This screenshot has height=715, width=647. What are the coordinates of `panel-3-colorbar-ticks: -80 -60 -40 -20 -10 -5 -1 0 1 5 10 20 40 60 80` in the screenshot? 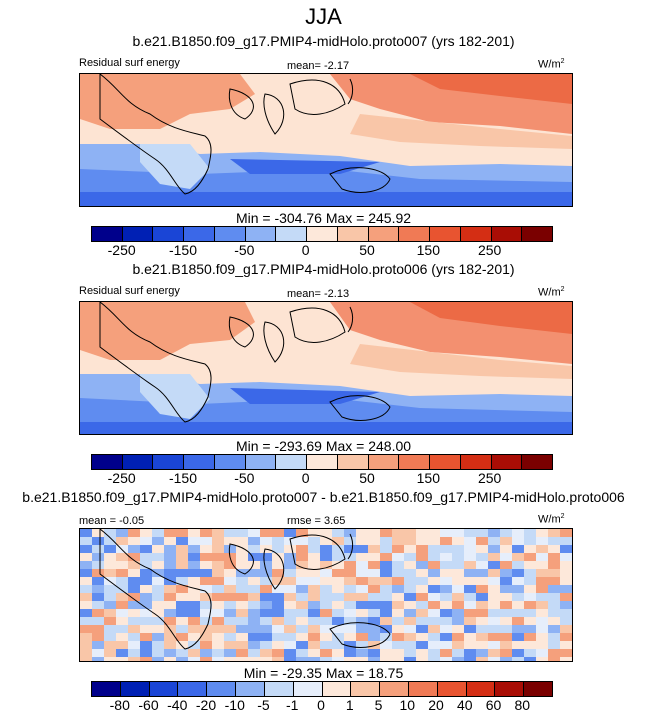 It's located at (321, 705).